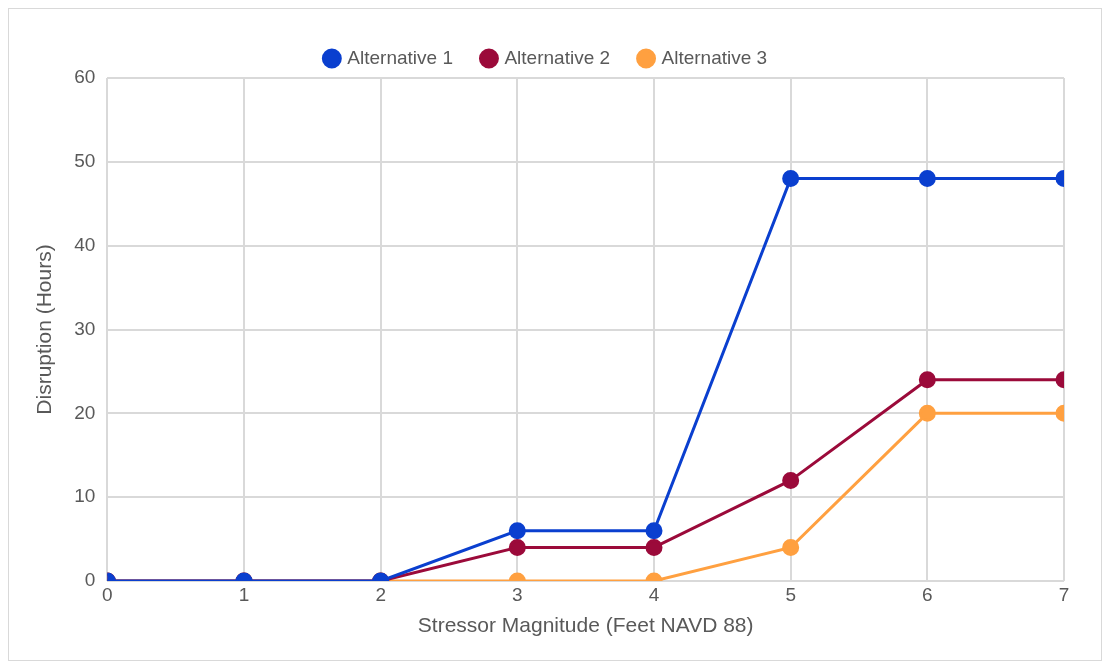  I want to click on x-axis-title: Stressor Magnitude (Feet NAVD 88), so click(585, 625).